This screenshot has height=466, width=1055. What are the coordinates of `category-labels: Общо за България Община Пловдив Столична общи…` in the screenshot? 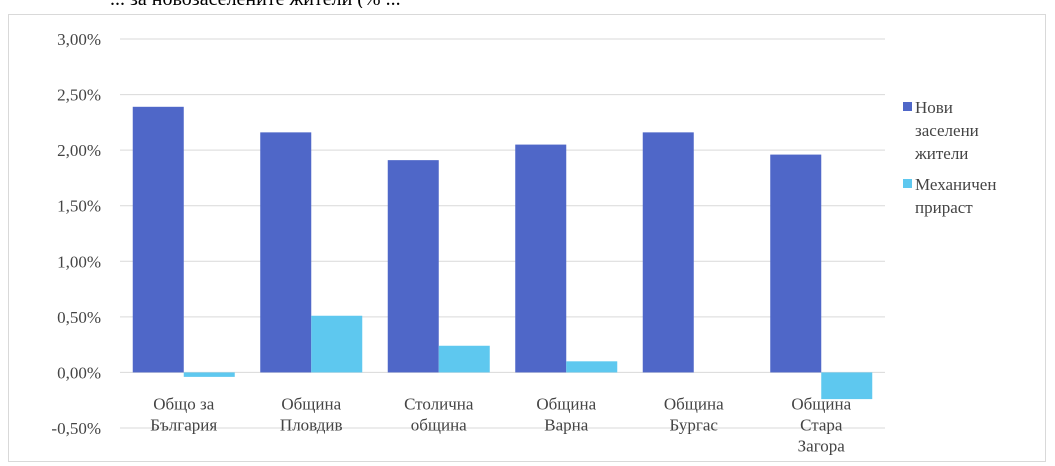 It's located at (500, 424).